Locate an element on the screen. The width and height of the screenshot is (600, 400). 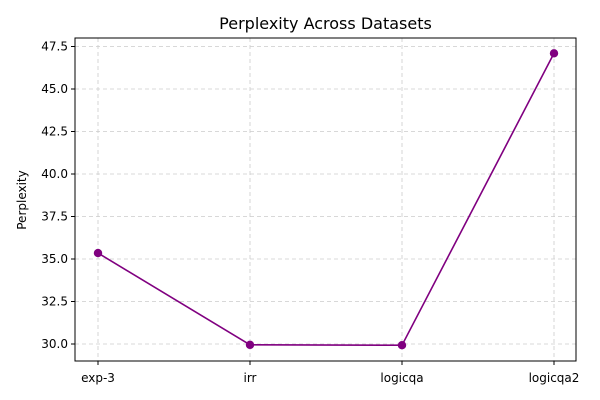
y-tick-label: 35.0 is located at coordinates (54, 259).